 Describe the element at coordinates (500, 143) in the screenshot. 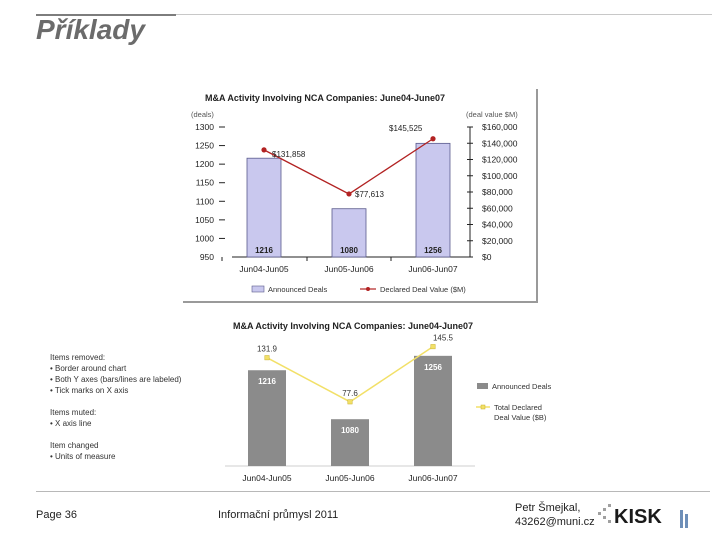

I see `y2-tick-label: $140,000` at that location.